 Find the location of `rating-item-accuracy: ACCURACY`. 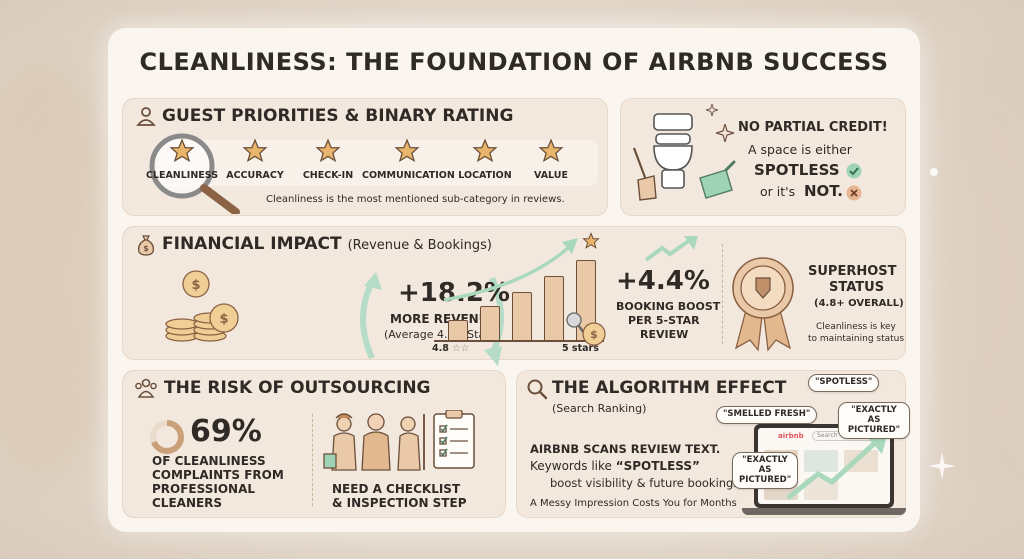

rating-item-accuracy: ACCURACY is located at coordinates (255, 159).